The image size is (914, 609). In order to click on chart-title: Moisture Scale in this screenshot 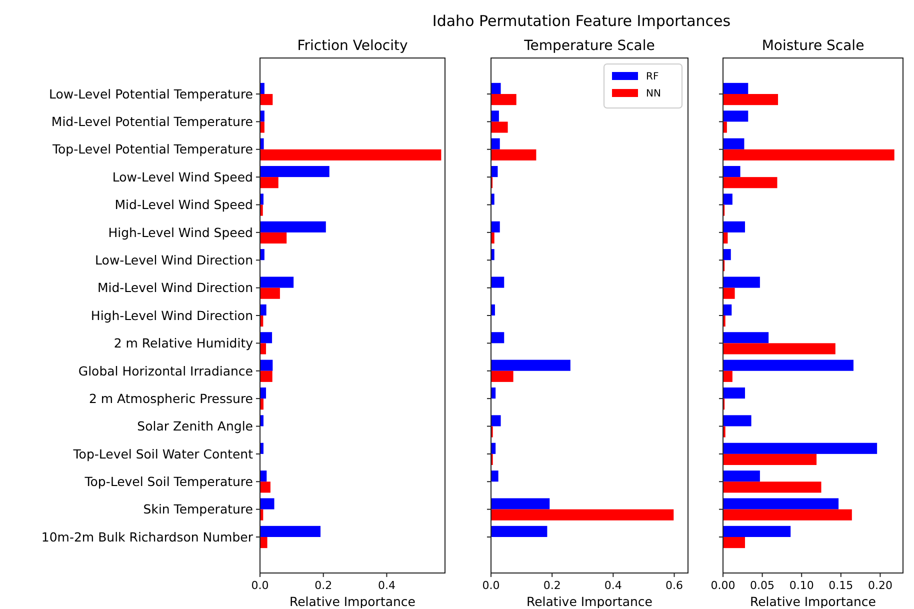, I will do `click(813, 46)`.